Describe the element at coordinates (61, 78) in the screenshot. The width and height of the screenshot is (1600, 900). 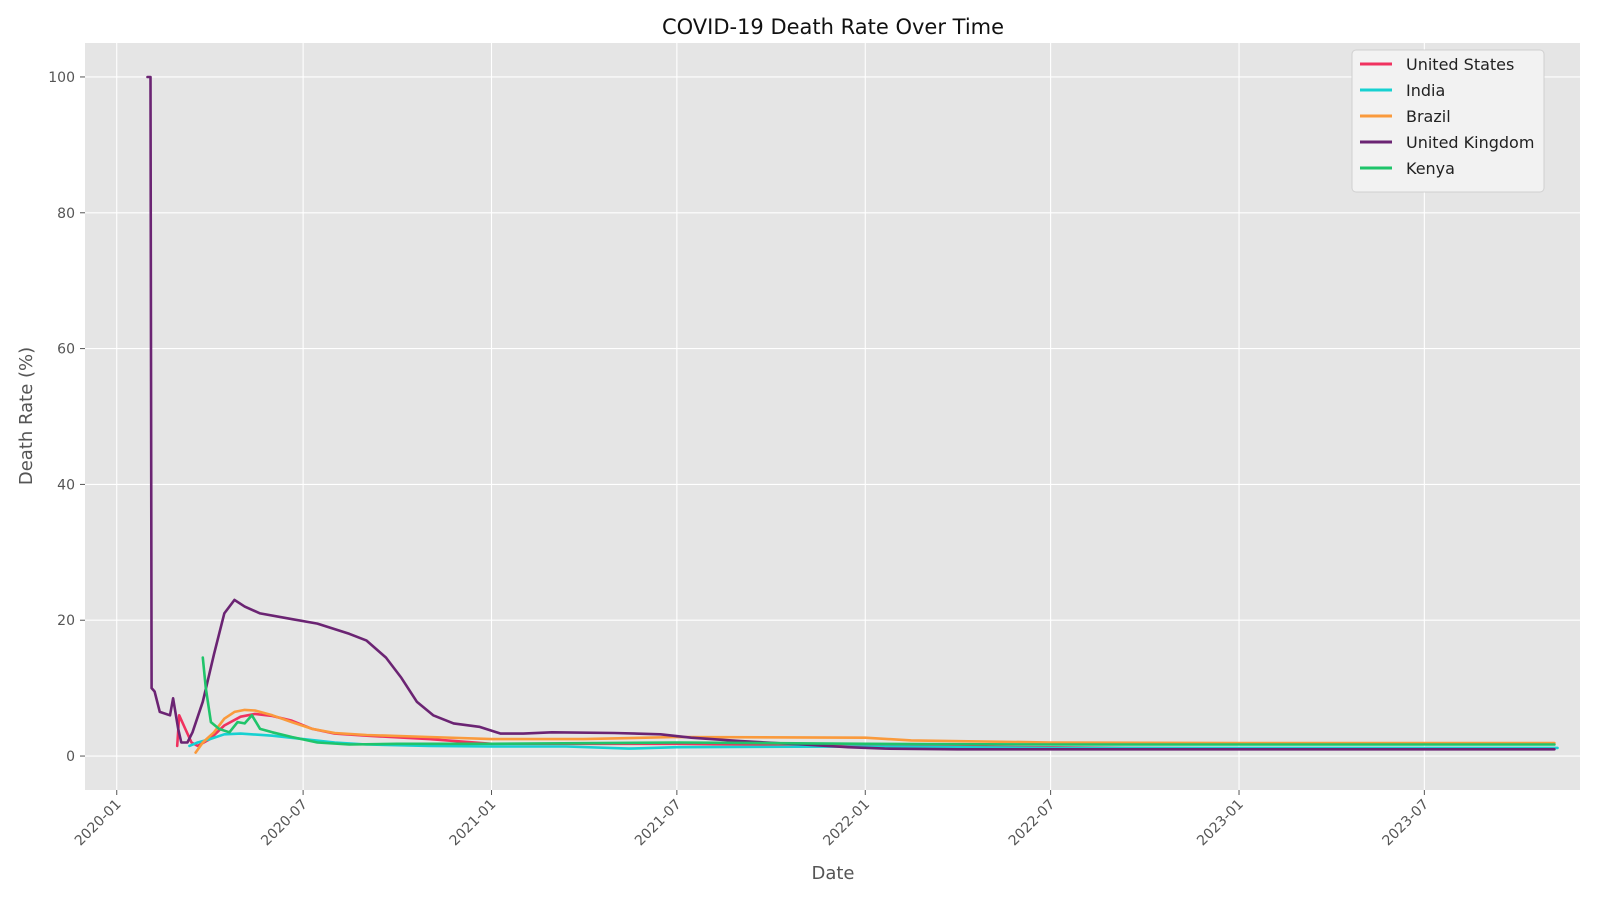
I see `y-tick-label: 100` at that location.